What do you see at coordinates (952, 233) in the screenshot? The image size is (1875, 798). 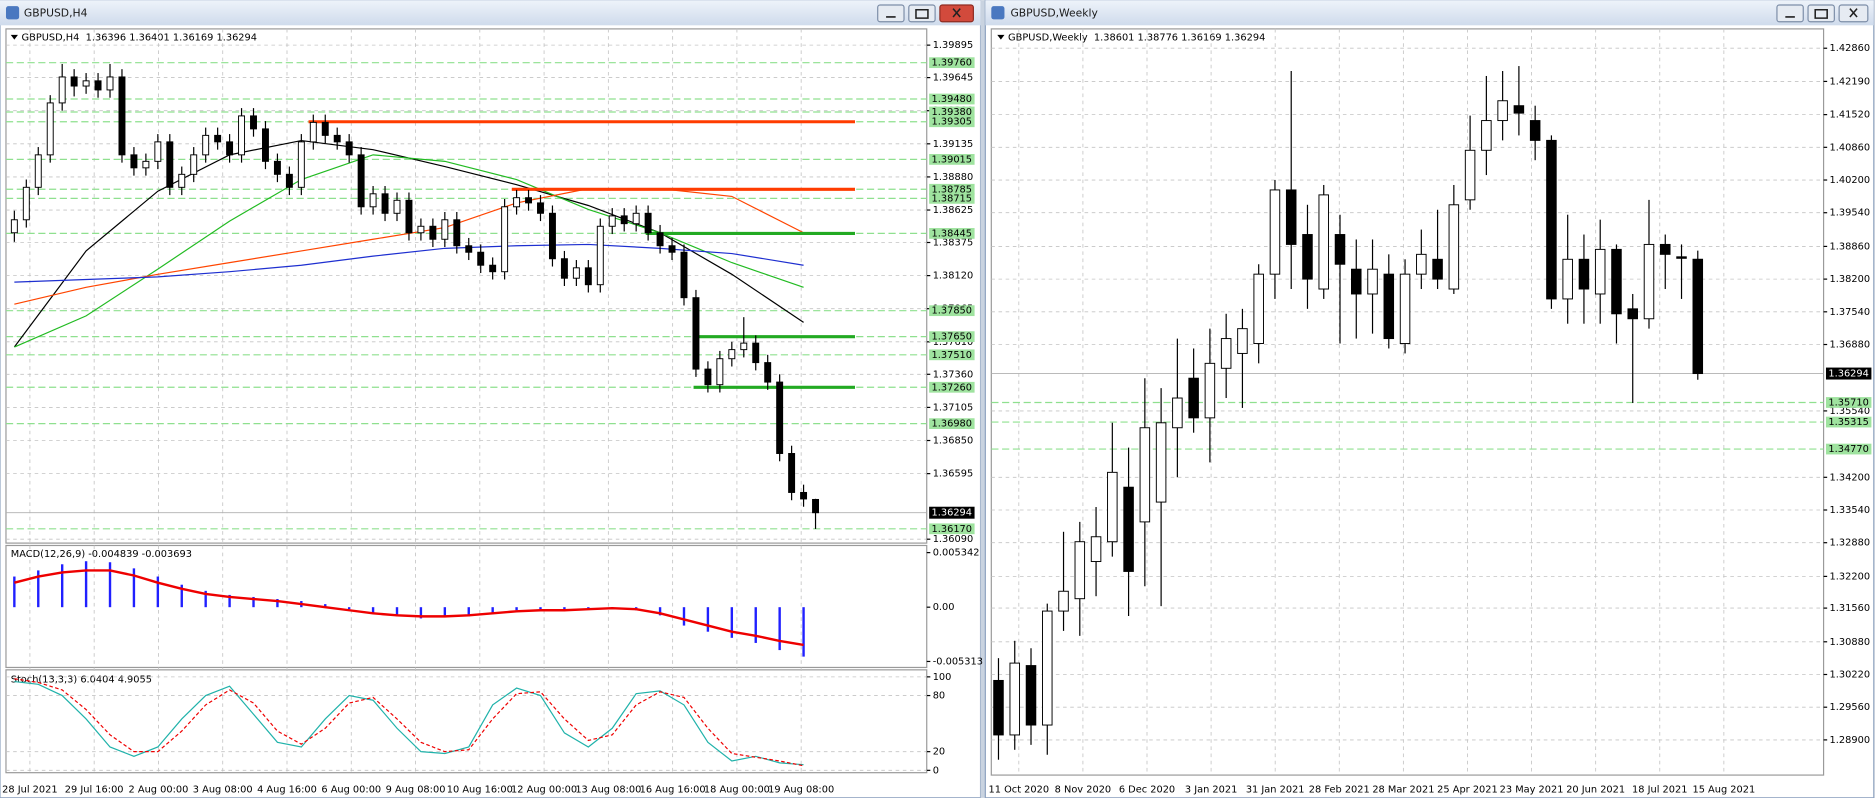 I see `level-label: 1.38445` at bounding box center [952, 233].